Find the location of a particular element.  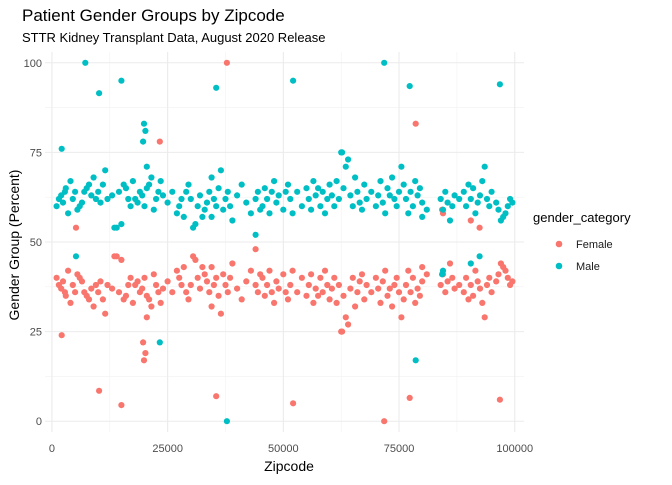

legend-label-male: Male is located at coordinates (588, 267).